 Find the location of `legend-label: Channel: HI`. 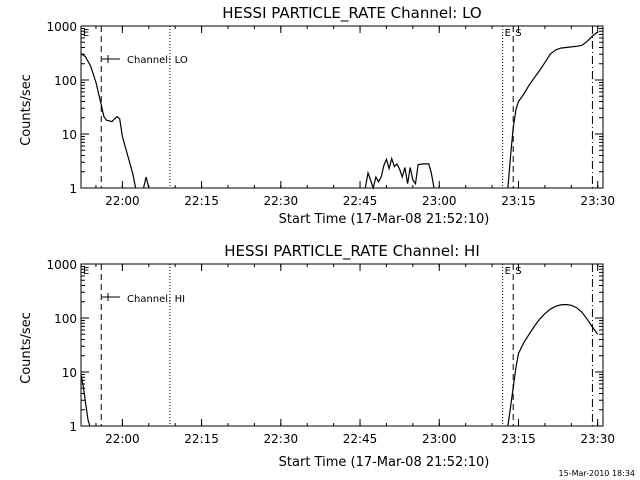

legend-label: Channel: HI is located at coordinates (156, 299).